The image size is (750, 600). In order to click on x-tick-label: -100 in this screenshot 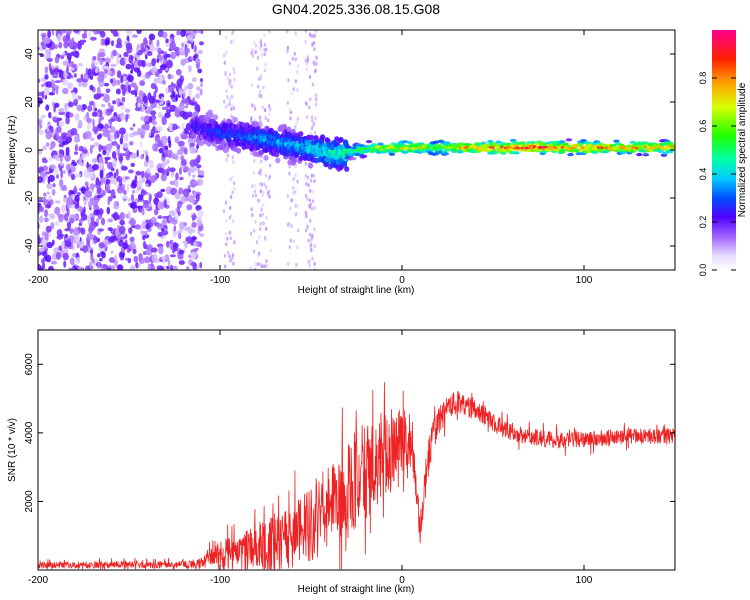, I will do `click(220, 280)`.